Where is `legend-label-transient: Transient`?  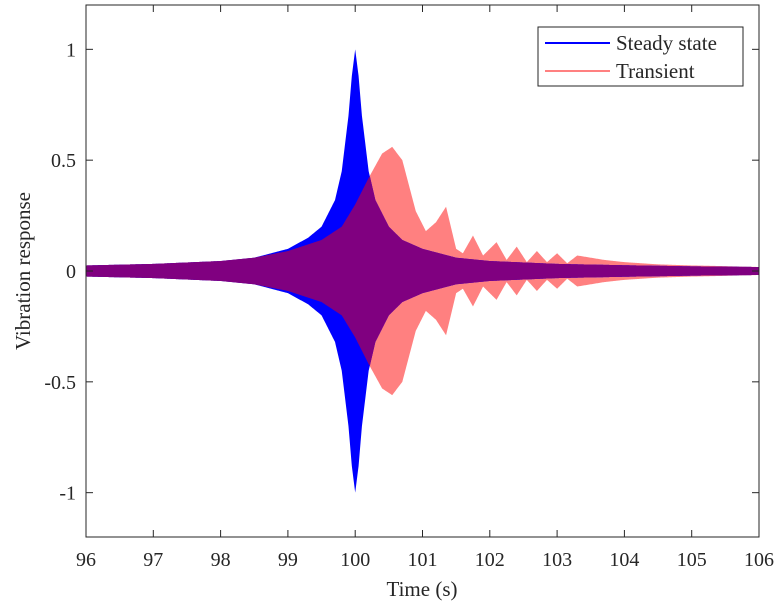
legend-label-transient: Transient is located at coordinates (655, 71).